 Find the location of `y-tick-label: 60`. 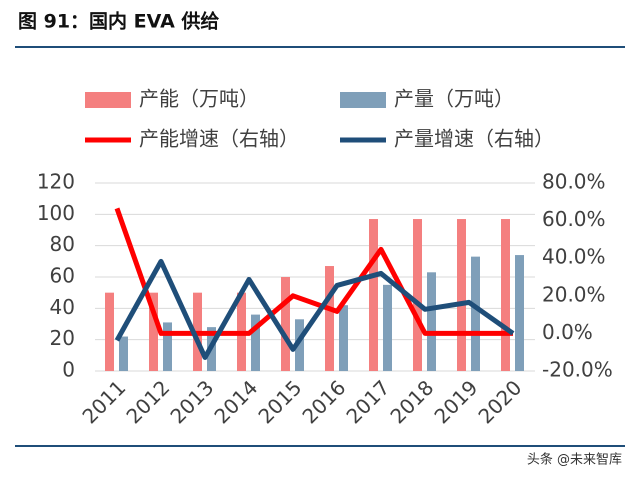

y-tick-label: 60 is located at coordinates (62, 276).